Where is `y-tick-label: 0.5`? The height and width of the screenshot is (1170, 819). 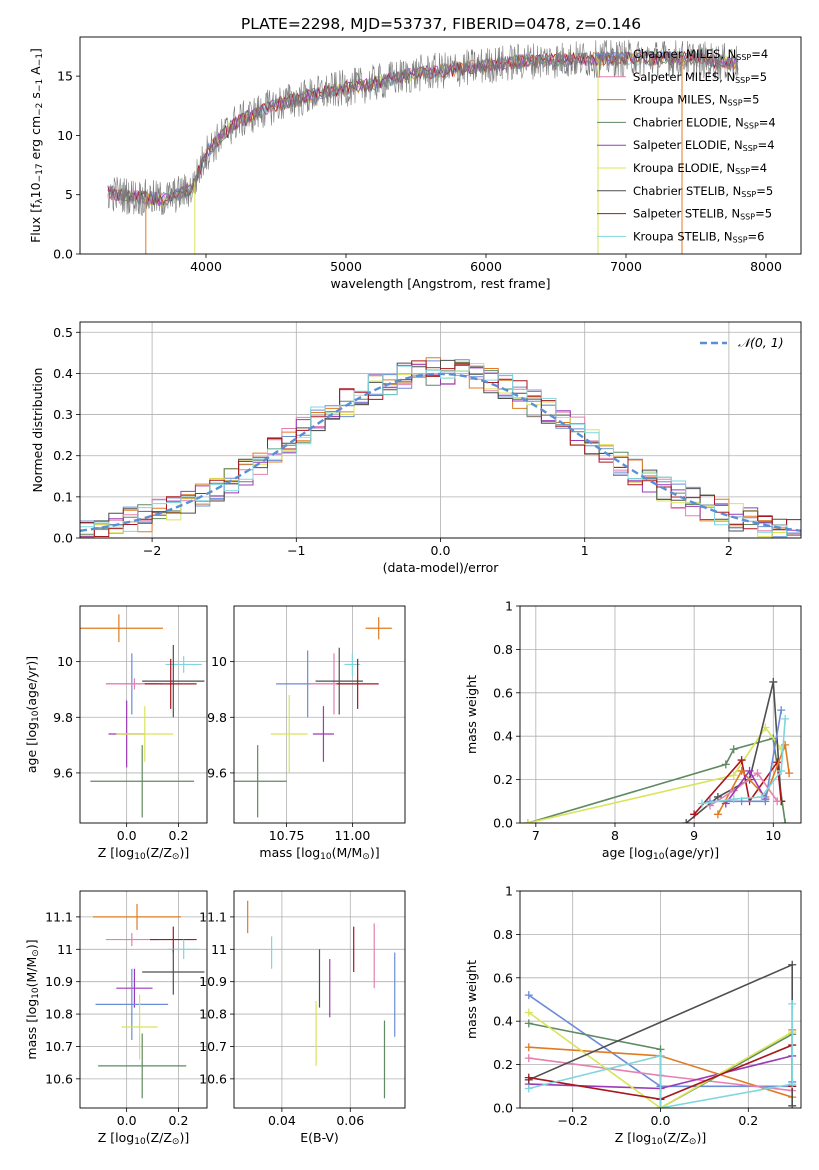 y-tick-label: 0.5 is located at coordinates (63, 332).